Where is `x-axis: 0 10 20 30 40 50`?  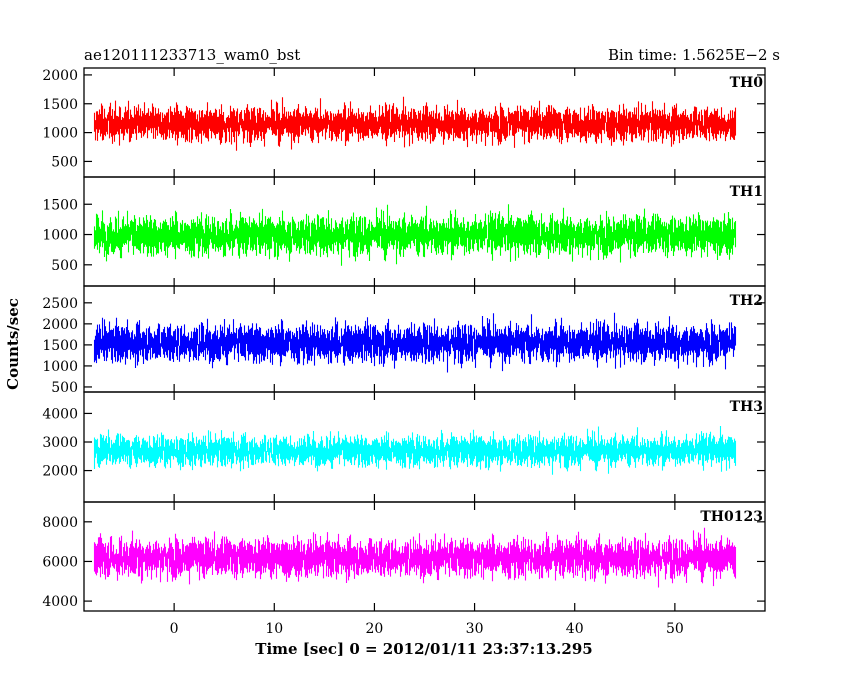 x-axis: 0 10 20 30 40 50 is located at coordinates (427, 629).